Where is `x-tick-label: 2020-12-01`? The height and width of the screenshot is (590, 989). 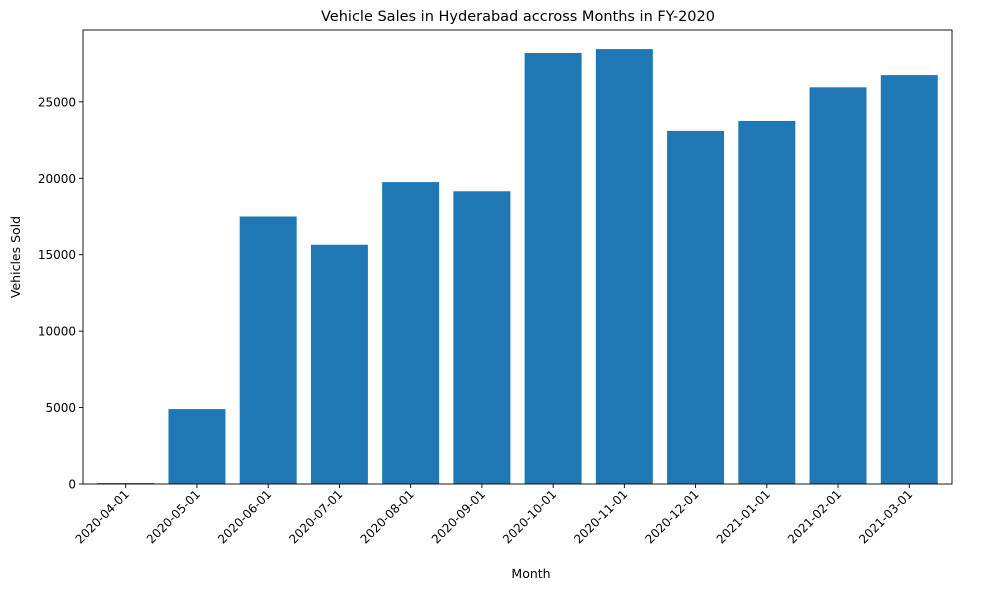
x-tick-label: 2020-12-01 is located at coordinates (671, 516).